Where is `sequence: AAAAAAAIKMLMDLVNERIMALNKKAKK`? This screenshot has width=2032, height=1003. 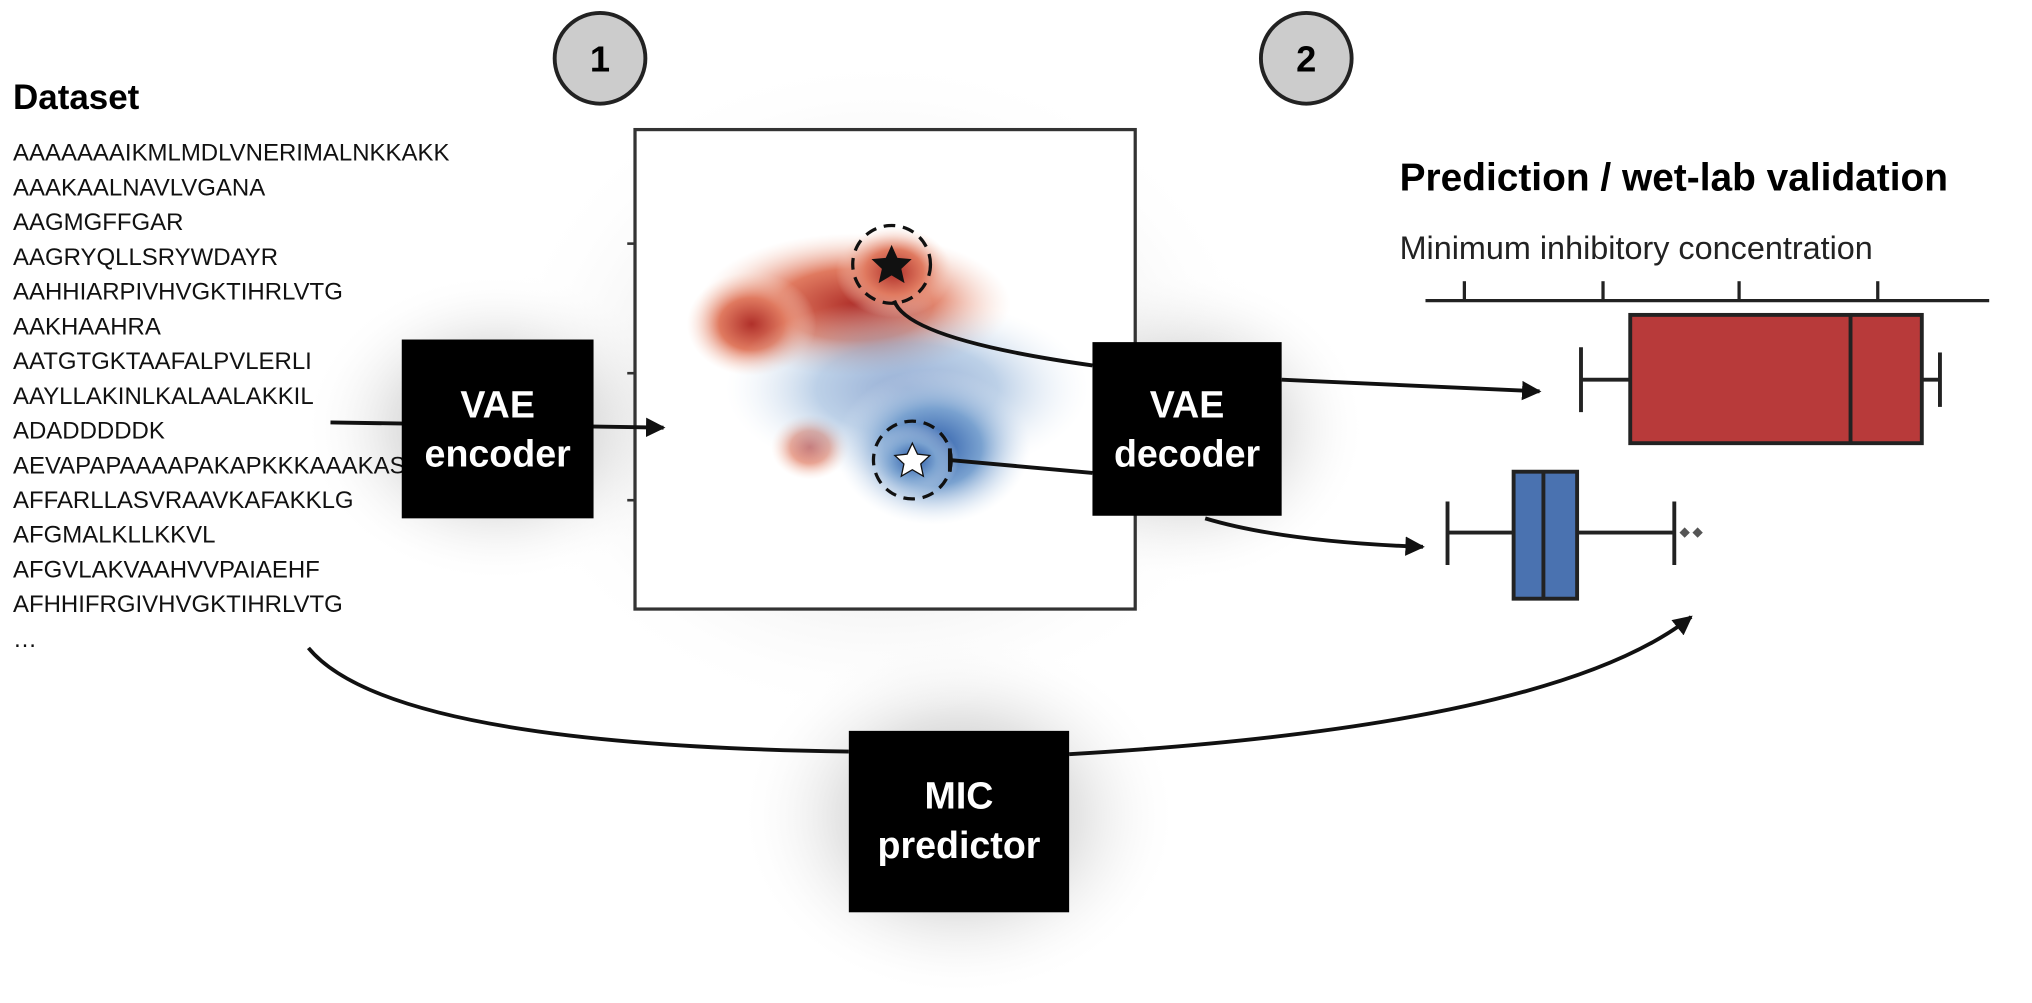
sequence: AAAAAAAIKMLMDLVNERIMALNKKAKK is located at coordinates (231, 153).